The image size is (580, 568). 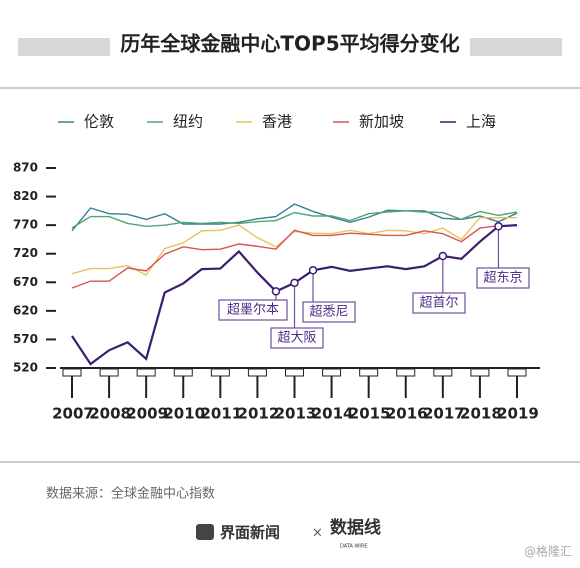 What do you see at coordinates (25, 368) in the screenshot?
I see `y-tick-label: 520` at bounding box center [25, 368].